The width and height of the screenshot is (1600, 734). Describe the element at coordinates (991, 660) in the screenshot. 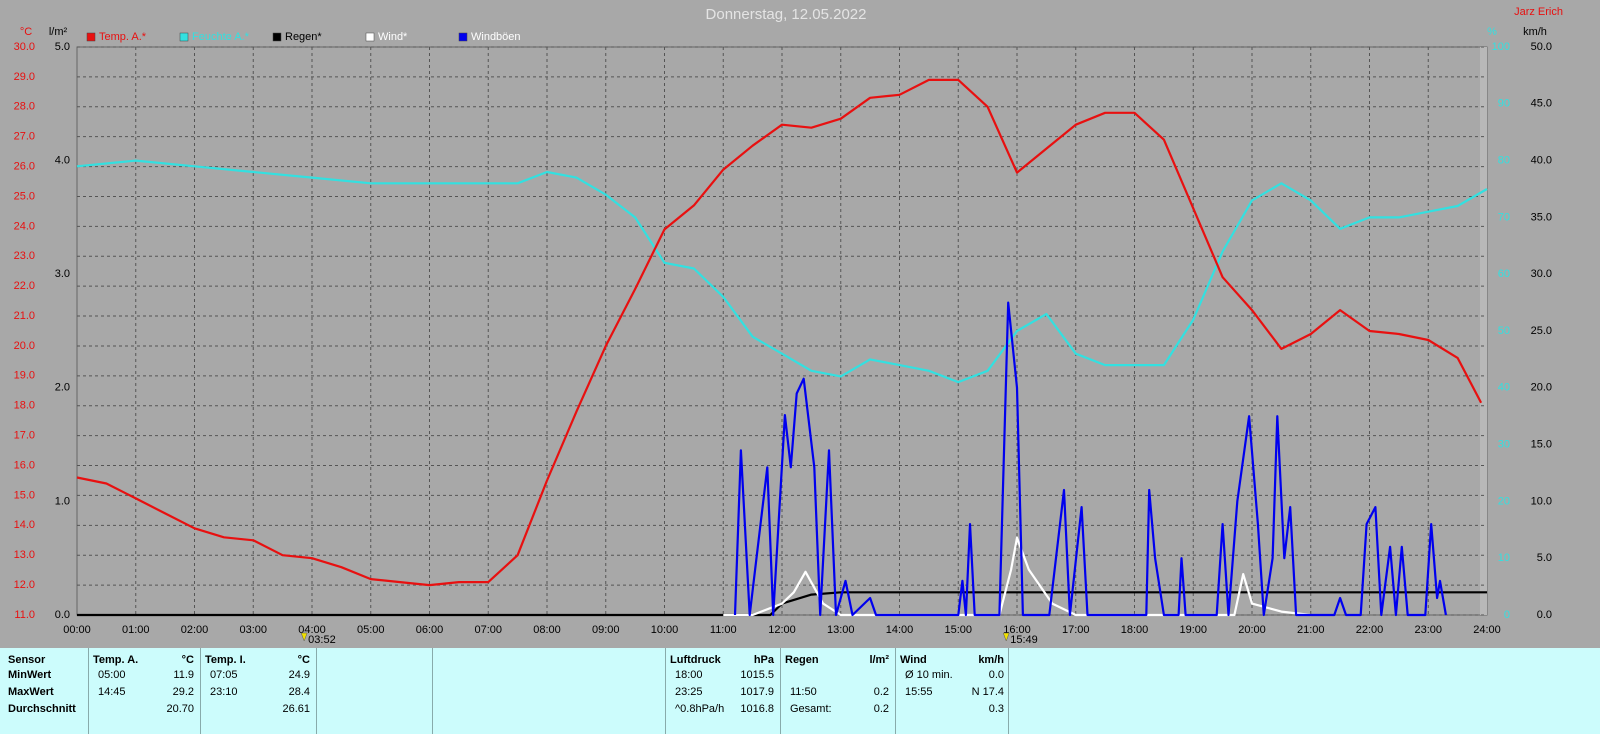

I see `stats-cell: km/h` at that location.